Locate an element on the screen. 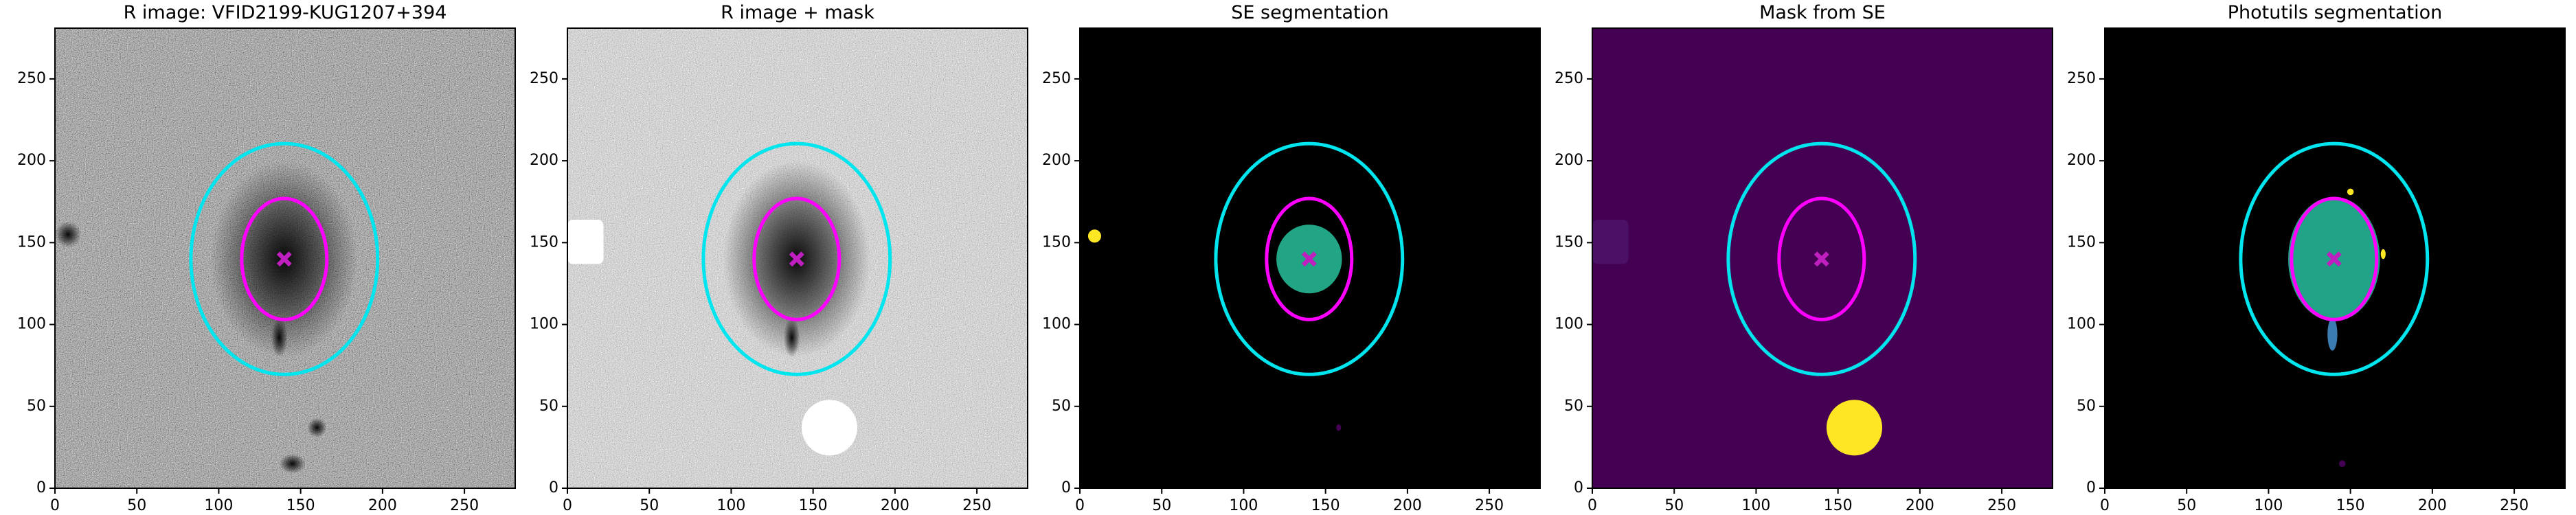 Image resolution: width=2576 pixels, height=515 pixels. panel-title: Photutils segmentation is located at coordinates (2335, 12).